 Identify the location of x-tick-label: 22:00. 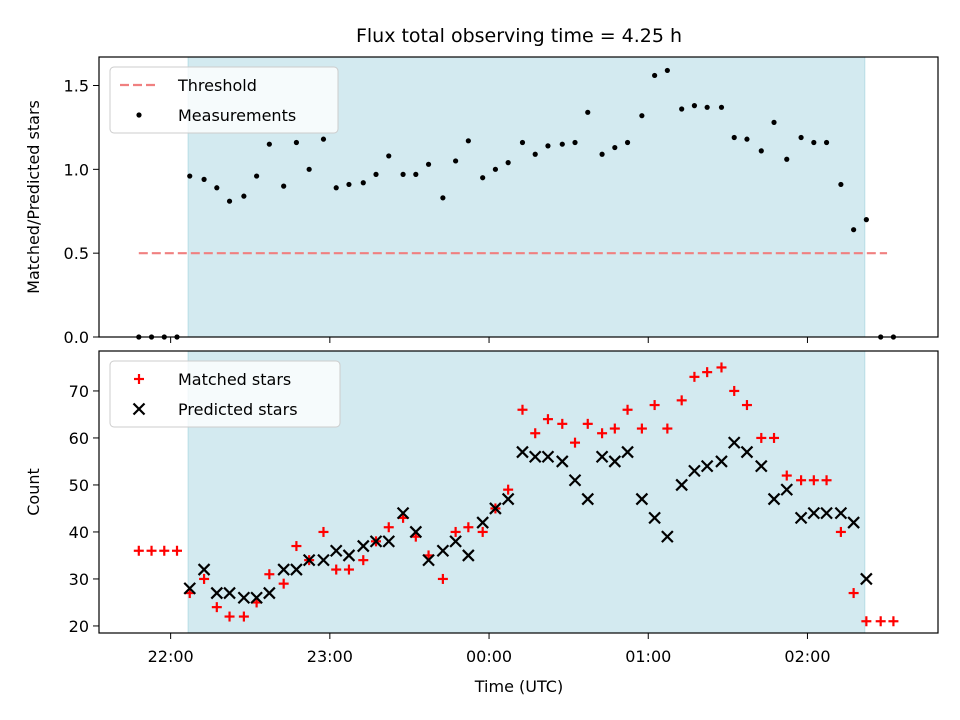
(171, 656).